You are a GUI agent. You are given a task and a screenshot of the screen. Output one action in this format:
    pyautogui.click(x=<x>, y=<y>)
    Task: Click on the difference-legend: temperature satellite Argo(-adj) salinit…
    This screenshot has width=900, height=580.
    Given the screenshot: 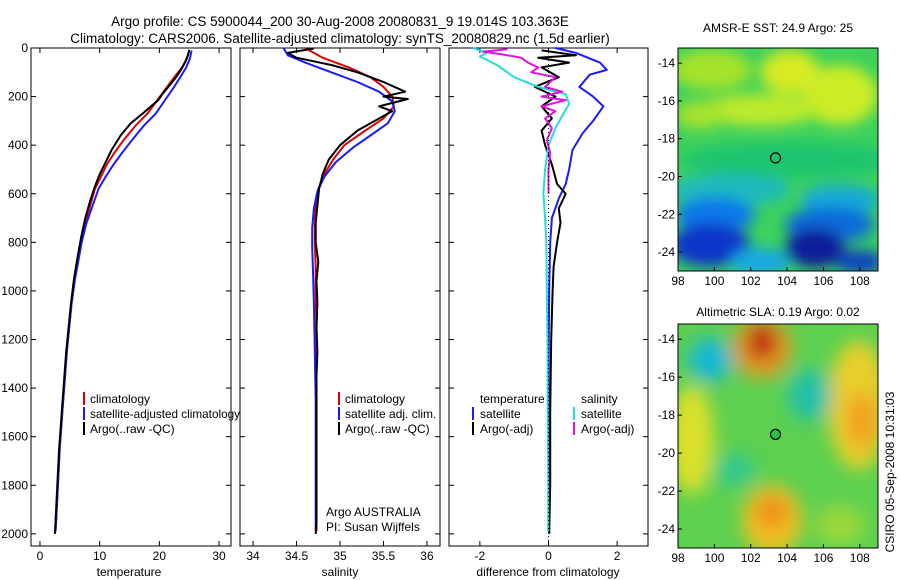 What is the action you would take?
    pyautogui.click(x=553, y=414)
    